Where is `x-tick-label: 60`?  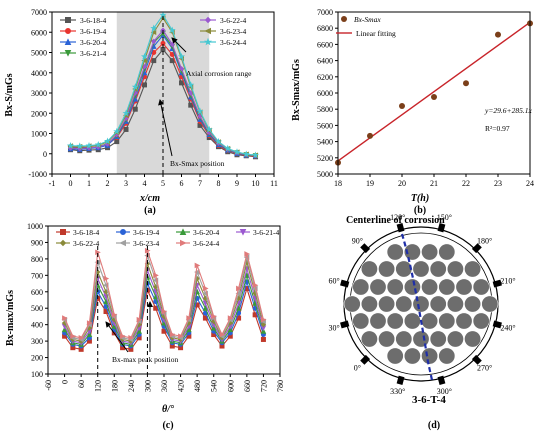 x-tick-label: 60 is located at coordinates (81, 384).